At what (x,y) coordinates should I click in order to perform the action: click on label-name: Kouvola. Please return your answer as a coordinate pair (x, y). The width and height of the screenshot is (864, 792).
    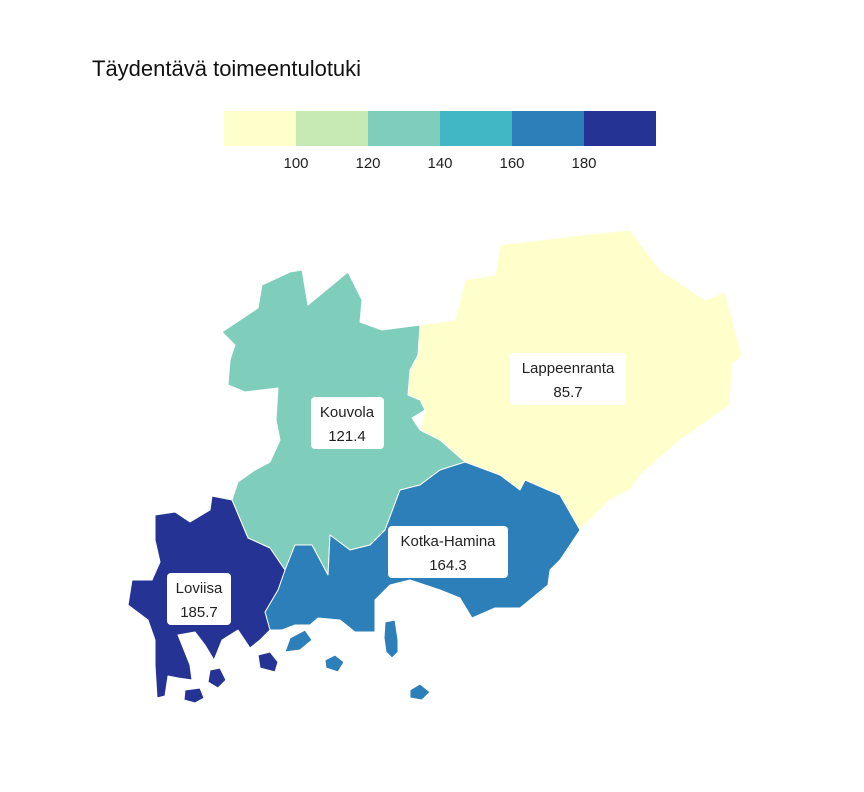
    Looking at the image, I should click on (347, 412).